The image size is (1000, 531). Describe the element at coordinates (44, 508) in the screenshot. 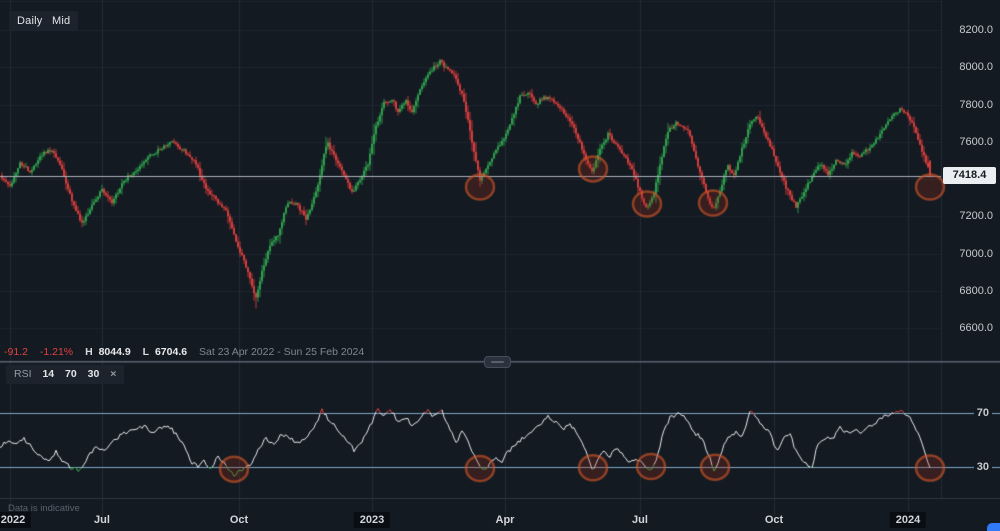

I see `data-indicative-note: Data is indicative` at that location.